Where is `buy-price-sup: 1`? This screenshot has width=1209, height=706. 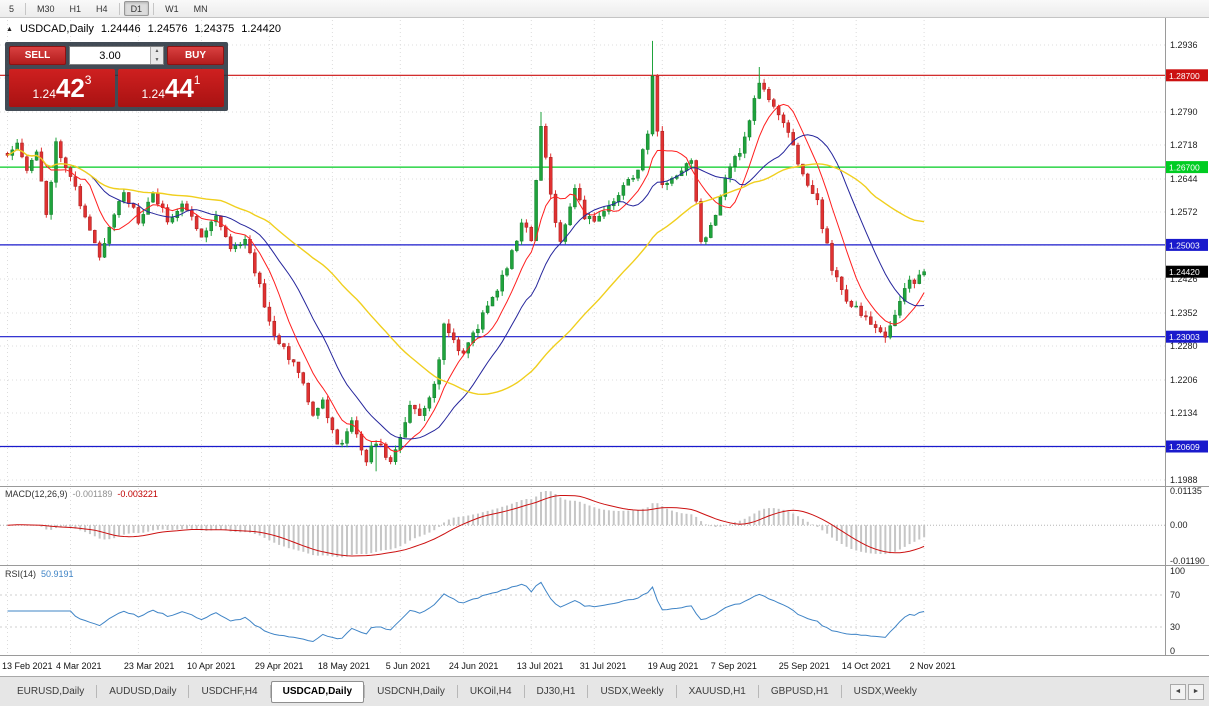
buy-price-sup: 1 is located at coordinates (197, 80).